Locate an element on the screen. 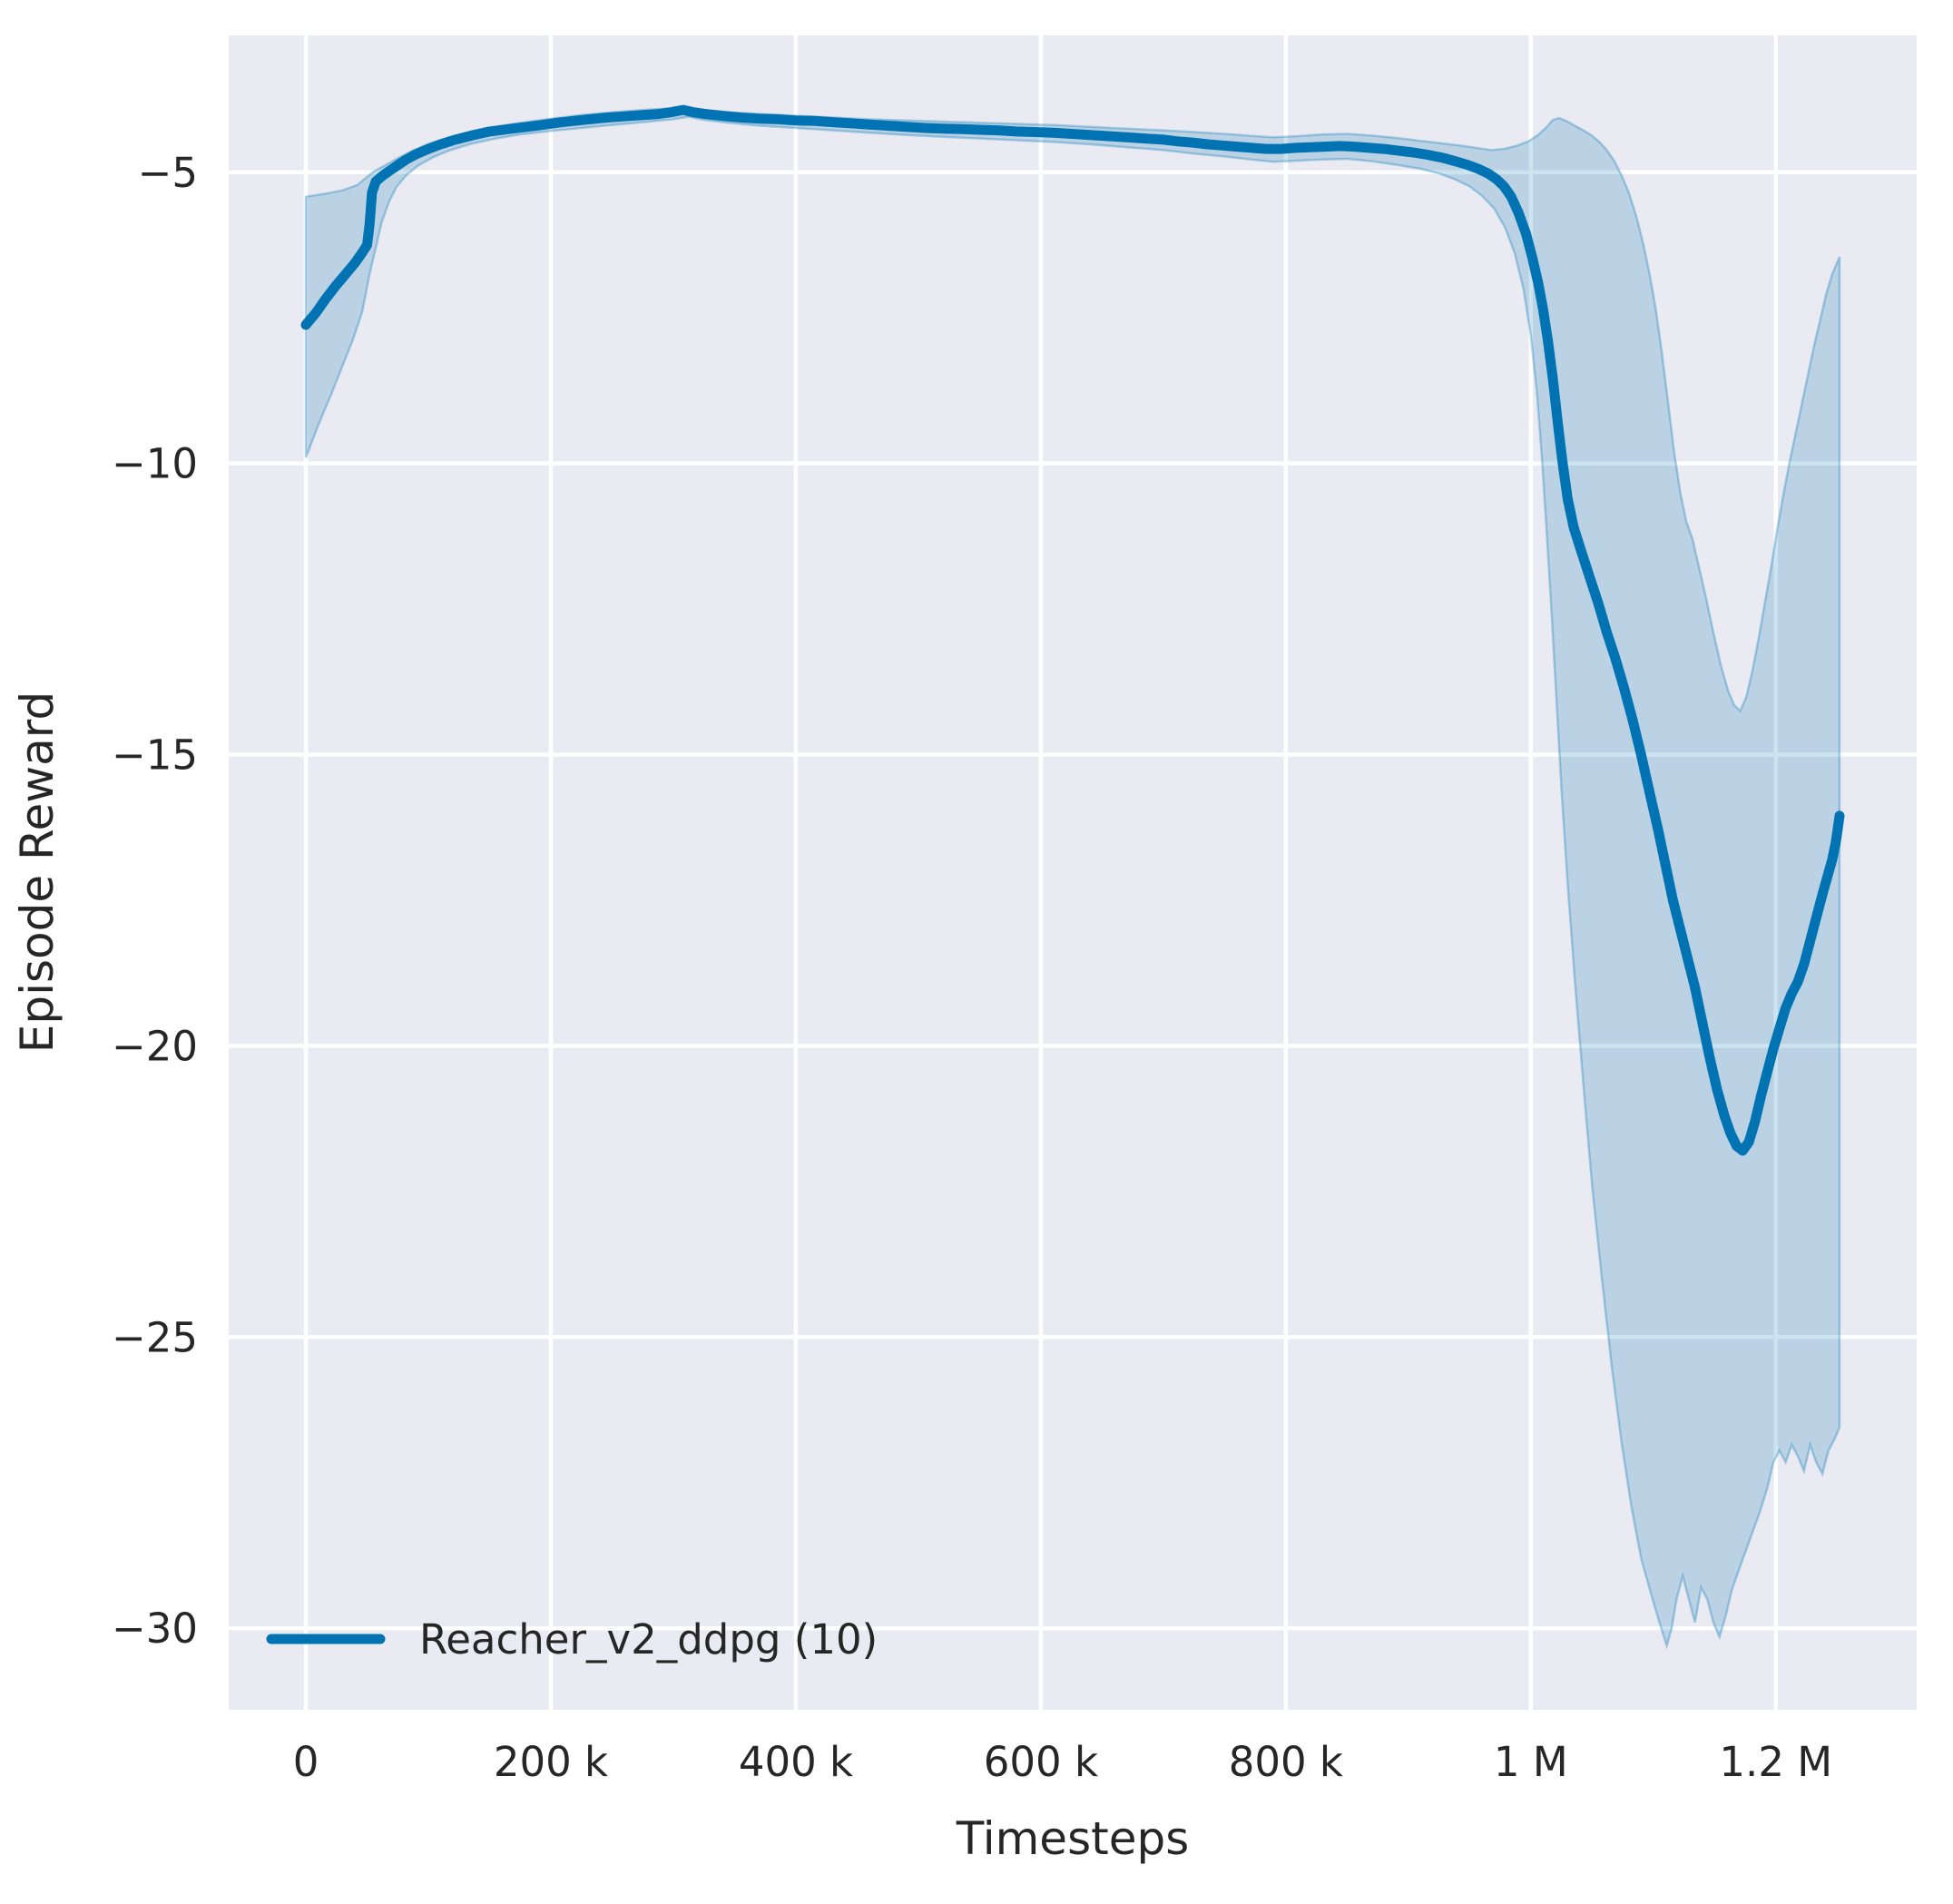 The width and height of the screenshot is (1953, 1904). y-tick-label: −30 is located at coordinates (155, 1629).